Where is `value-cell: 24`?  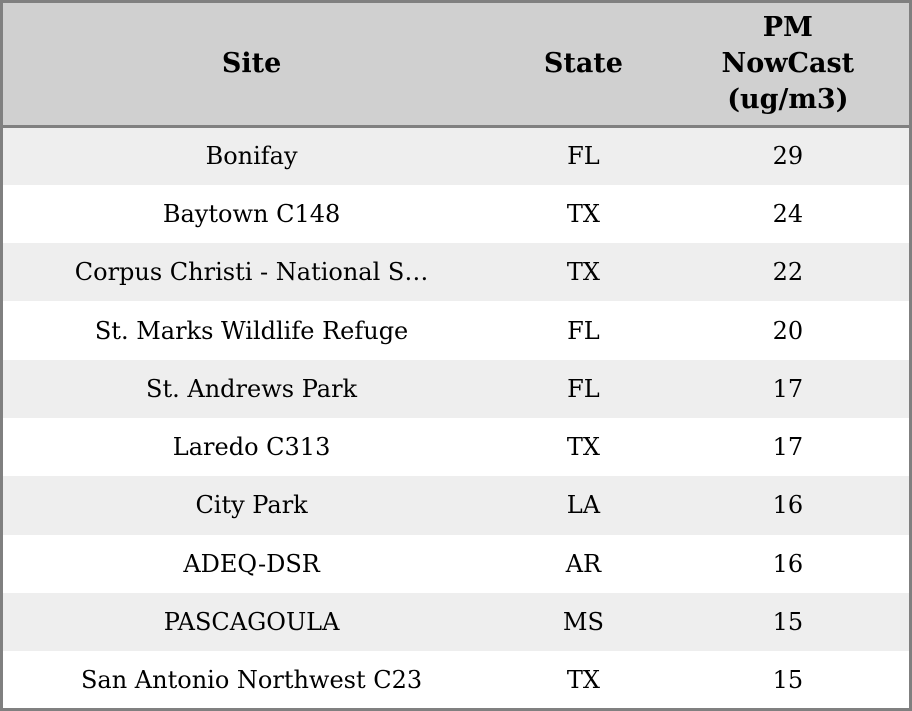
value-cell: 24 is located at coordinates (788, 213).